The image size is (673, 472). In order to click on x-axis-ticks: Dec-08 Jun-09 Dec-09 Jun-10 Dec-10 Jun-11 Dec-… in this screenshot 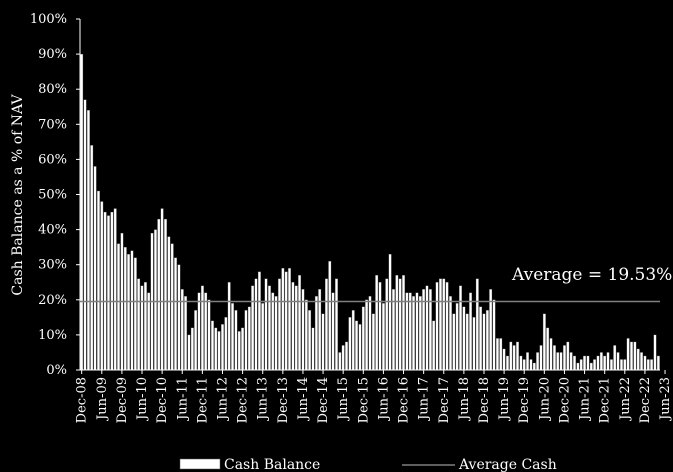, I will do `click(374, 396)`.